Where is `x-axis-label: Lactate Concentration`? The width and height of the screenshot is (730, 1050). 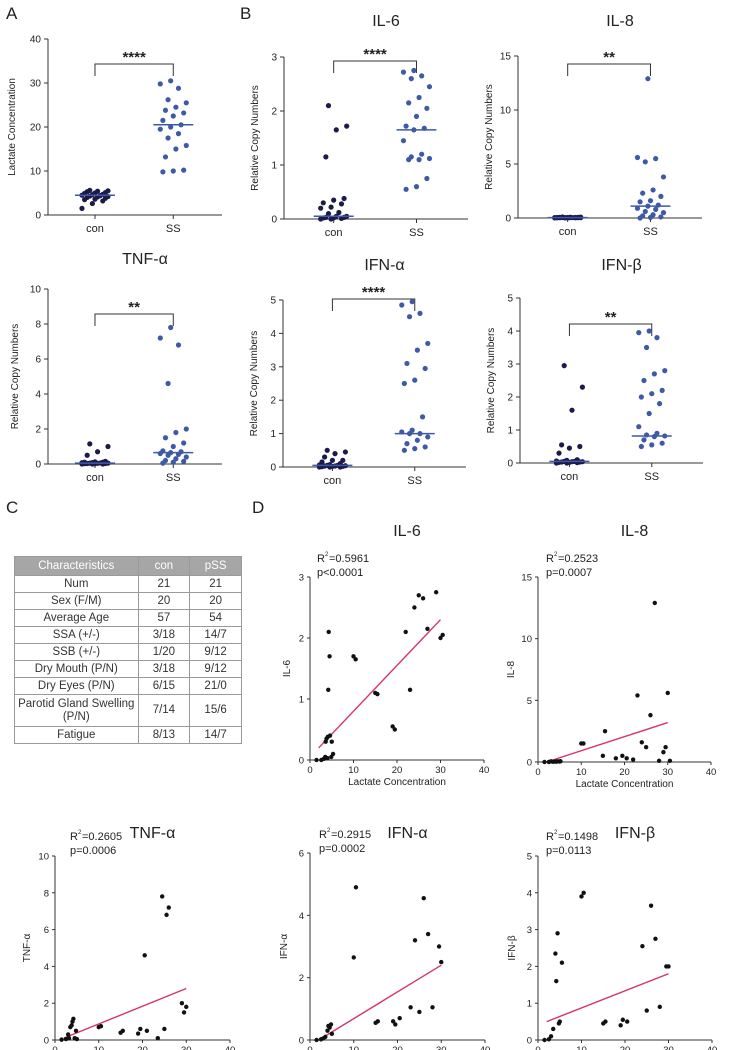
x-axis-label: Lactate Concentration is located at coordinates (625, 784).